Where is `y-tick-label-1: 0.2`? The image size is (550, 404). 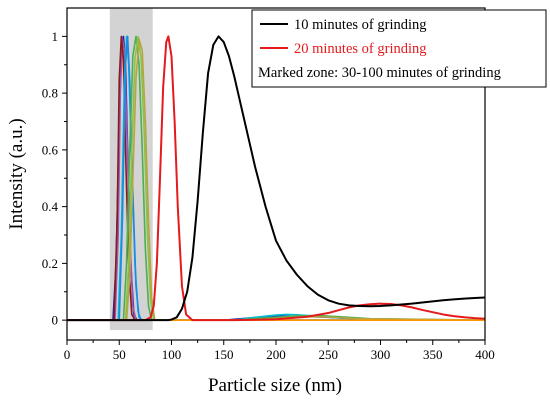 y-tick-label-1: 0.2 is located at coordinates (50, 263).